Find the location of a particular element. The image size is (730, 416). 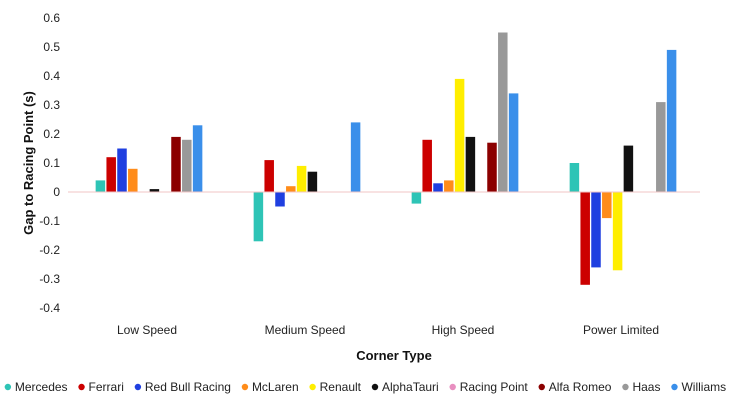

bar-alfa-romeo-low-speed is located at coordinates (176, 164).